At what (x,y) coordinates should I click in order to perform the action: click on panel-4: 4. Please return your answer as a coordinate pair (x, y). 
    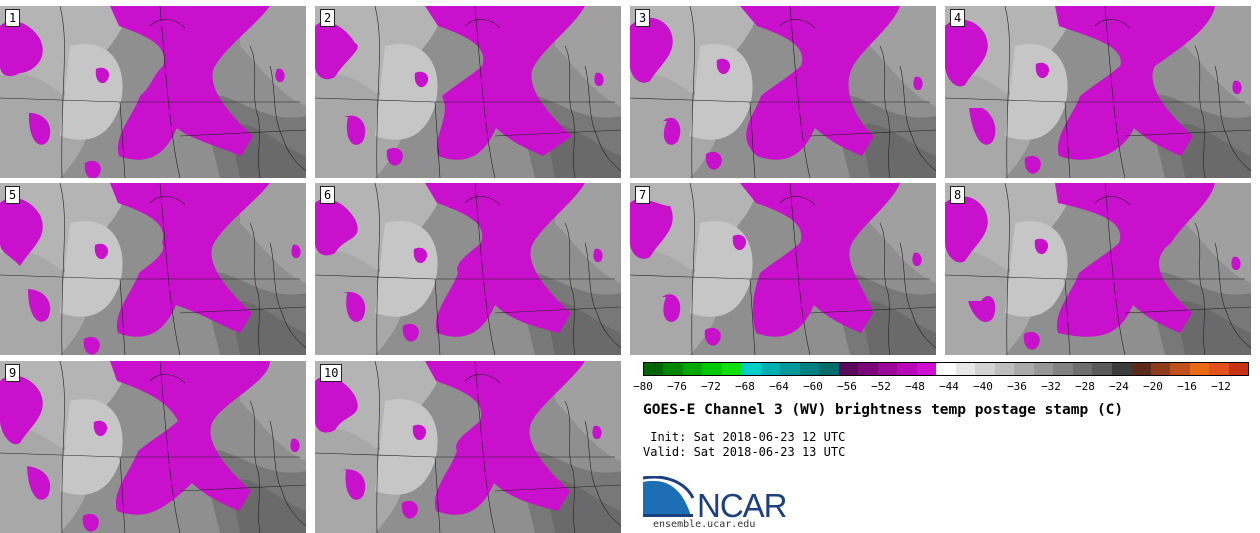
    Looking at the image, I should click on (1098, 92).